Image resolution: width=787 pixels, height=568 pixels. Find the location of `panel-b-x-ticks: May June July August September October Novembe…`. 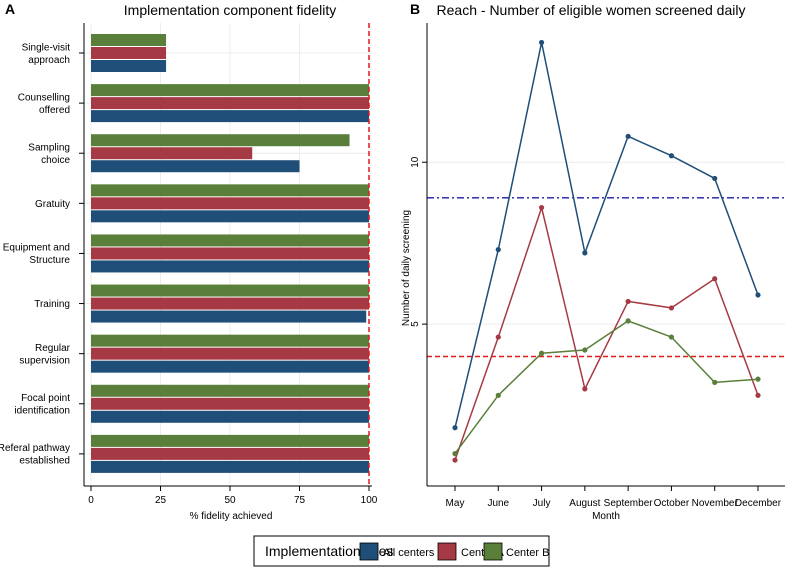

panel-b-x-ticks: May June July August September October Novembe… is located at coordinates (614, 497).